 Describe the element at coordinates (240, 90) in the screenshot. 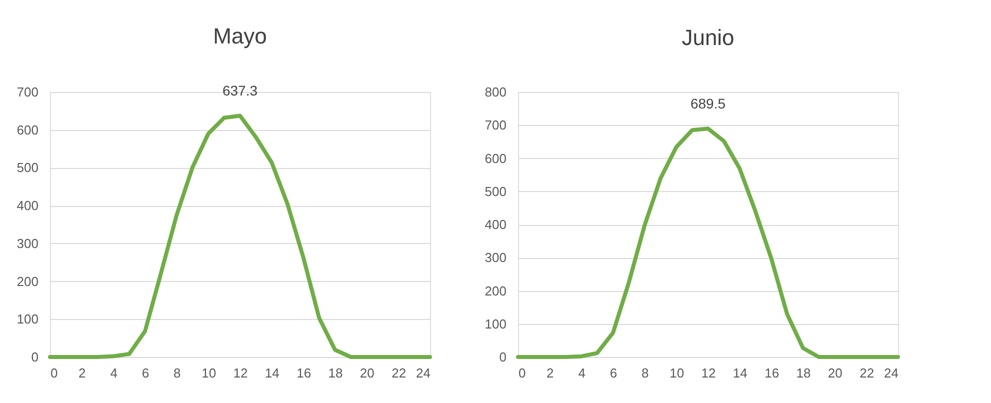

I see `data-label: 637.3` at that location.